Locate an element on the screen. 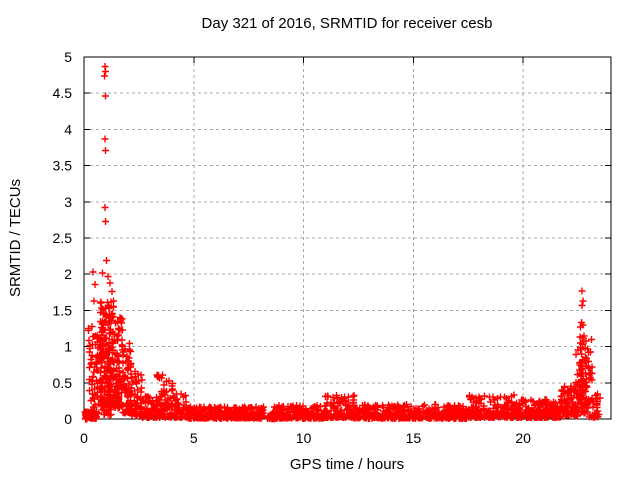 This screenshot has height=480, width=640. y-tick-label: 2.5 is located at coordinates (63, 238).